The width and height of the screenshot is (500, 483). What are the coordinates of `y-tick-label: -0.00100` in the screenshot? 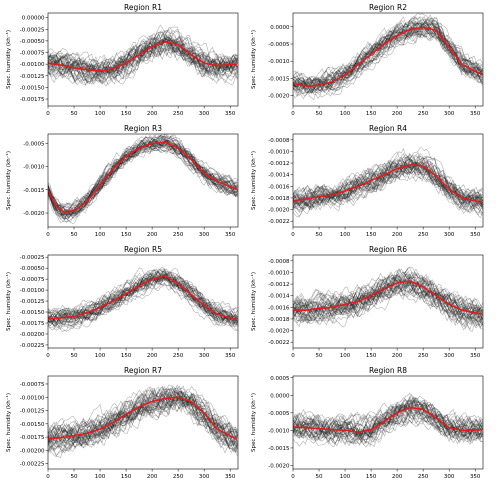 It's located at (32, 398).